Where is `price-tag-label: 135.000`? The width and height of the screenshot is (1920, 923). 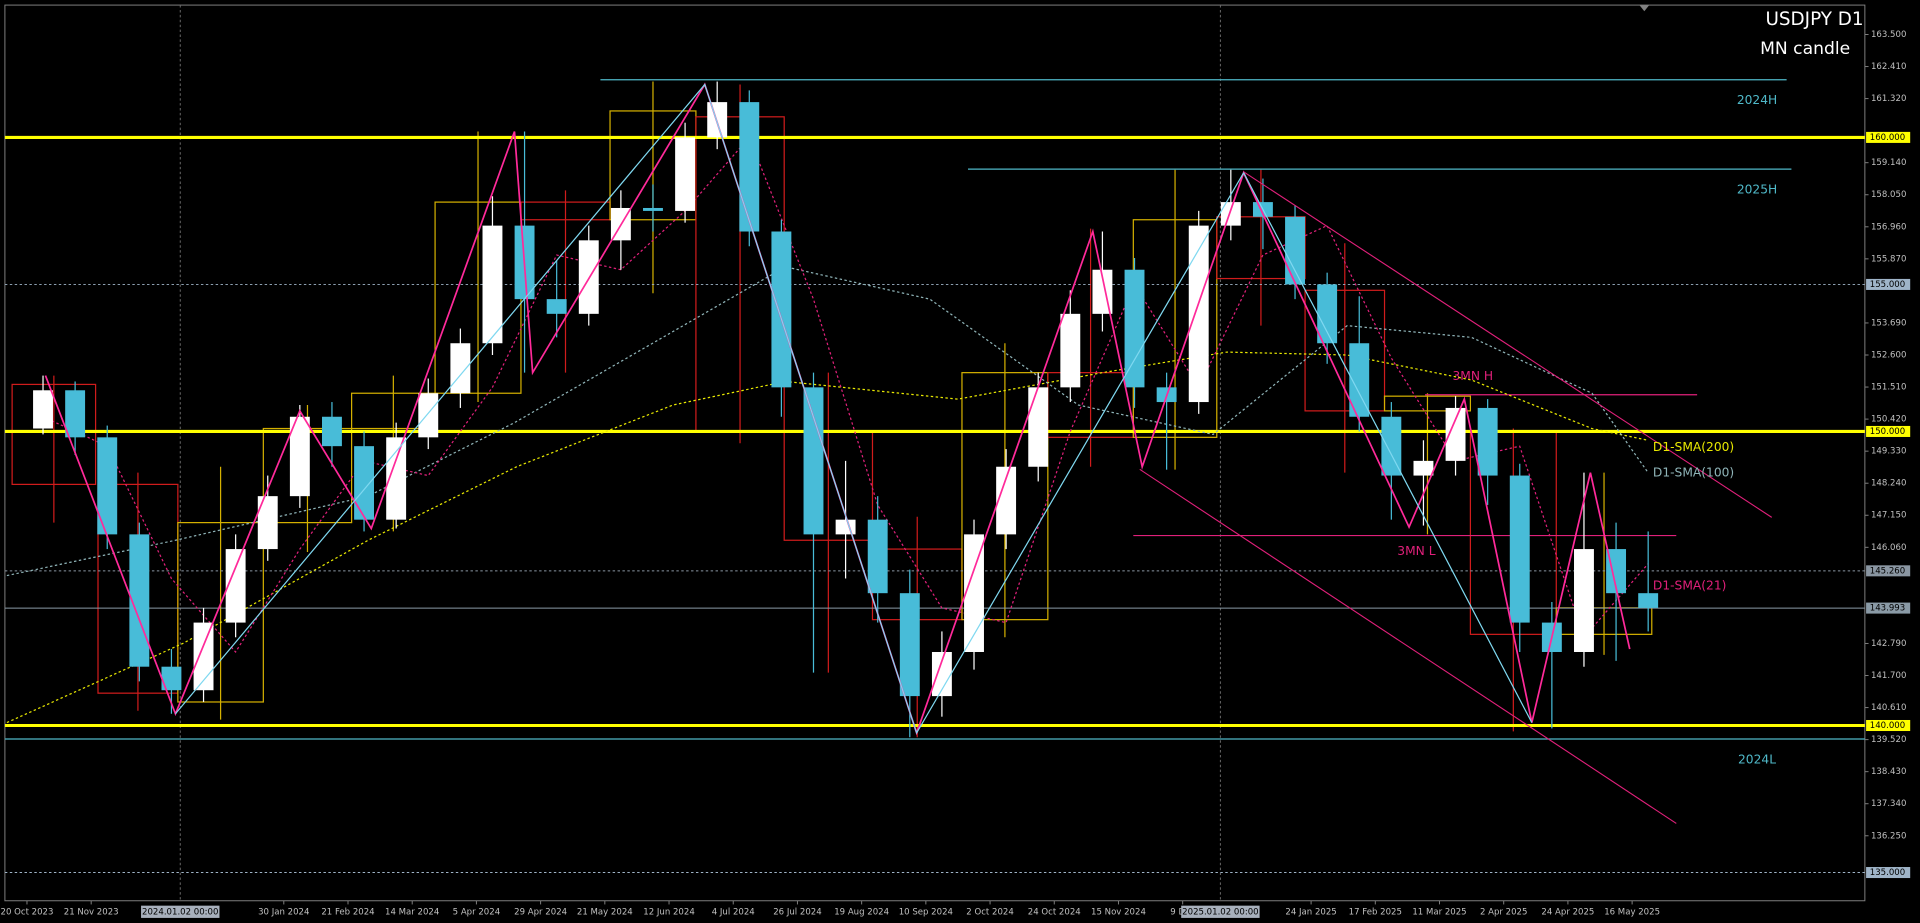 price-tag-label: 135.000 is located at coordinates (1887, 873).